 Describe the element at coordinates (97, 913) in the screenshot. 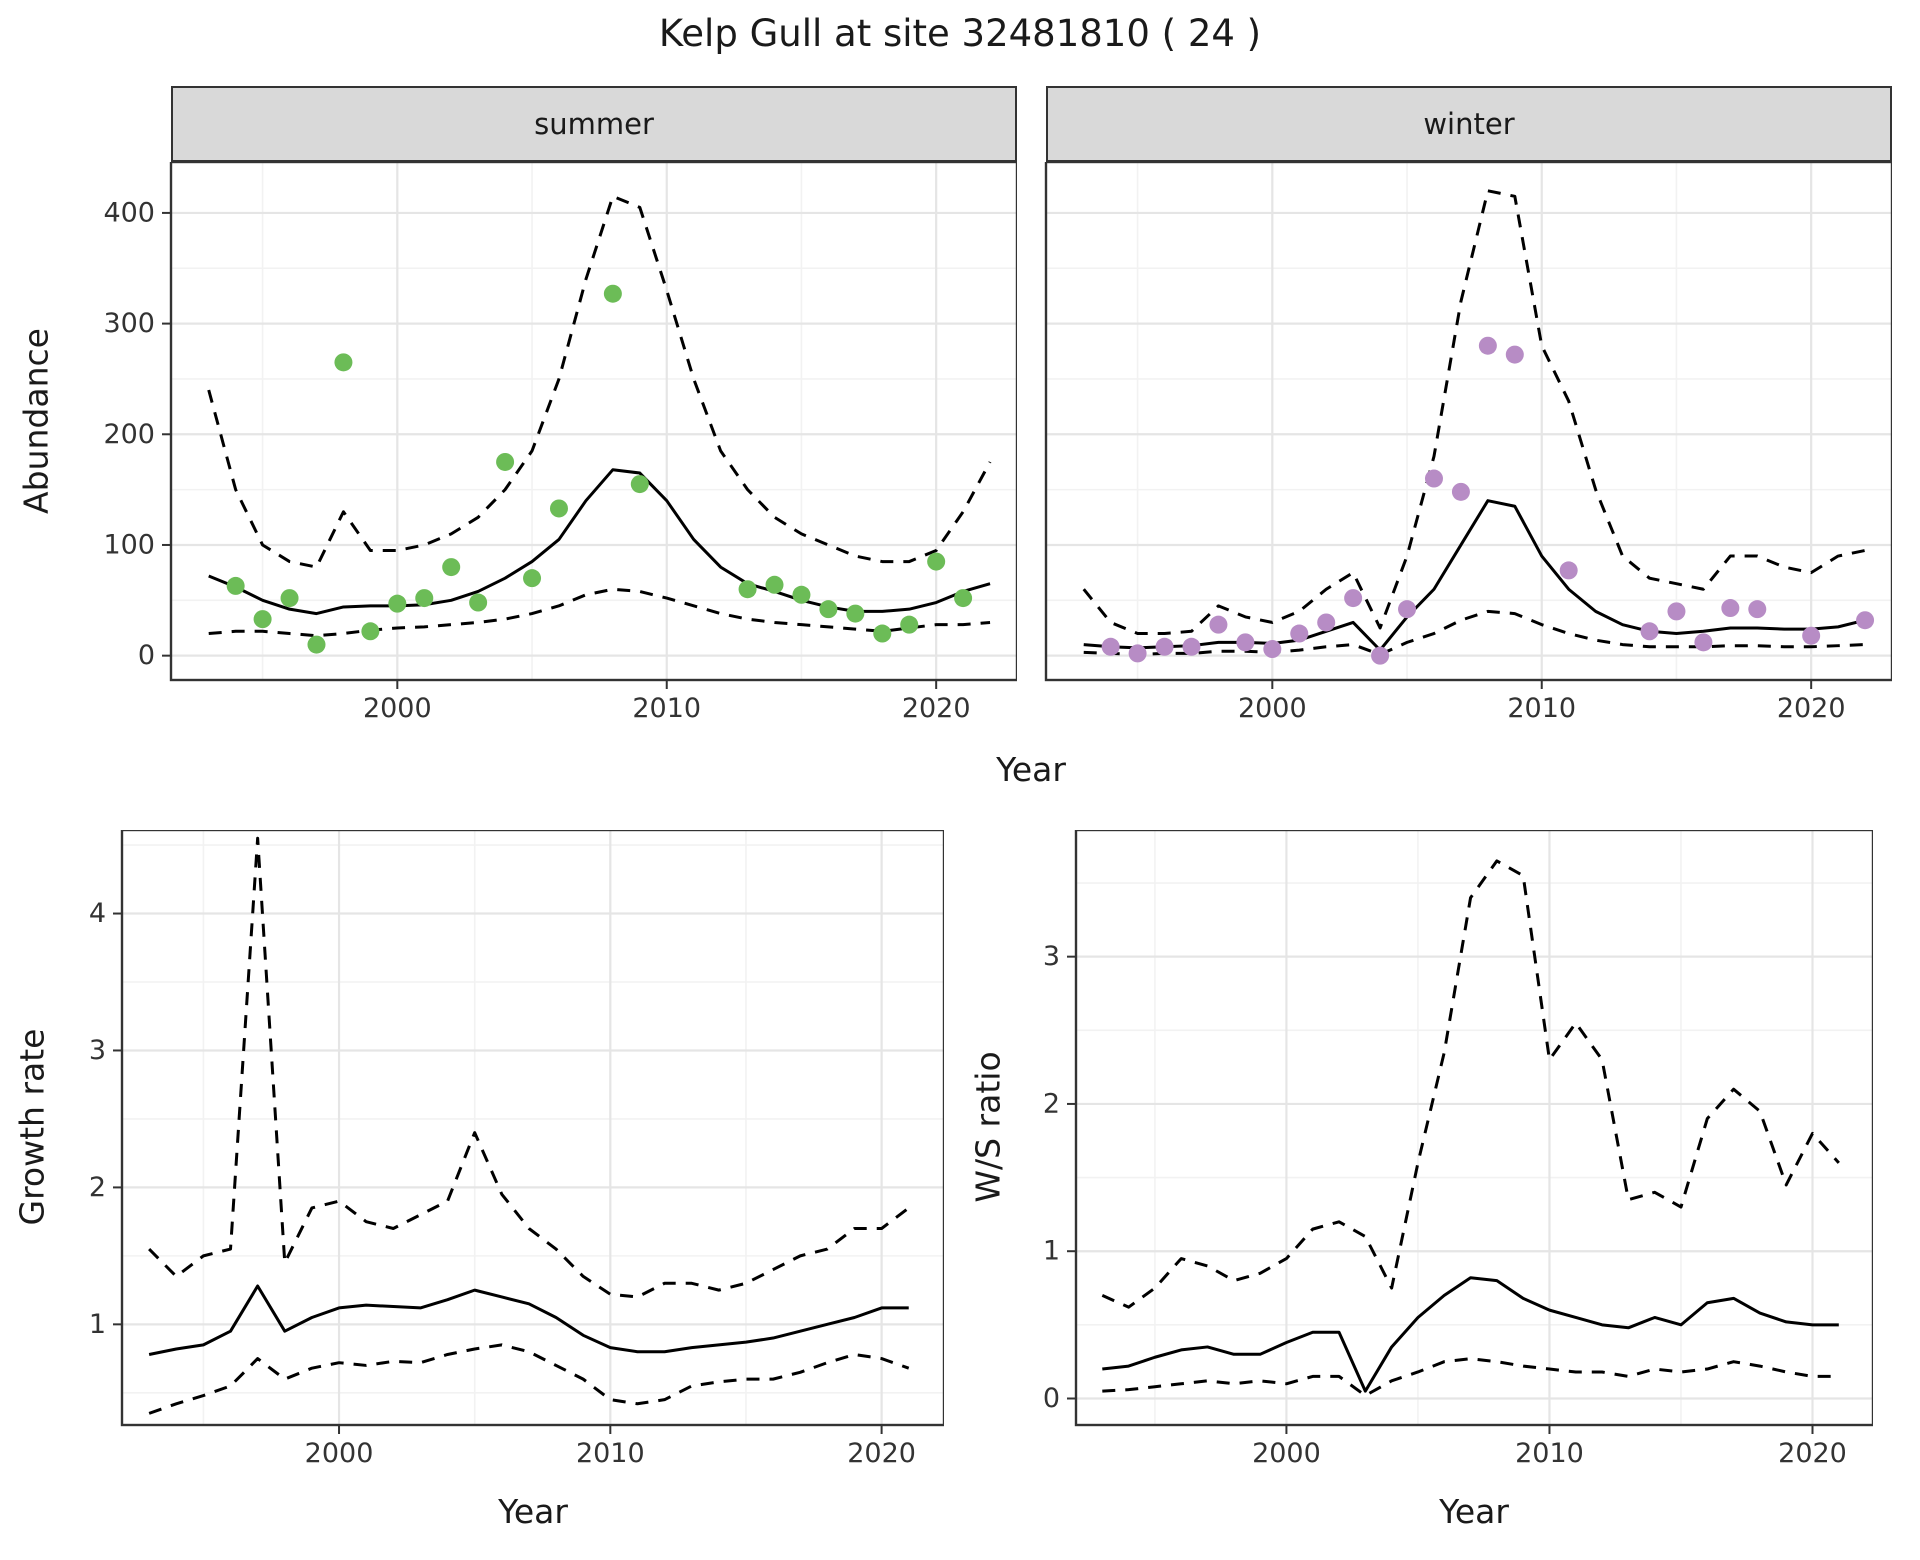

I see `svg-text: 4` at that location.